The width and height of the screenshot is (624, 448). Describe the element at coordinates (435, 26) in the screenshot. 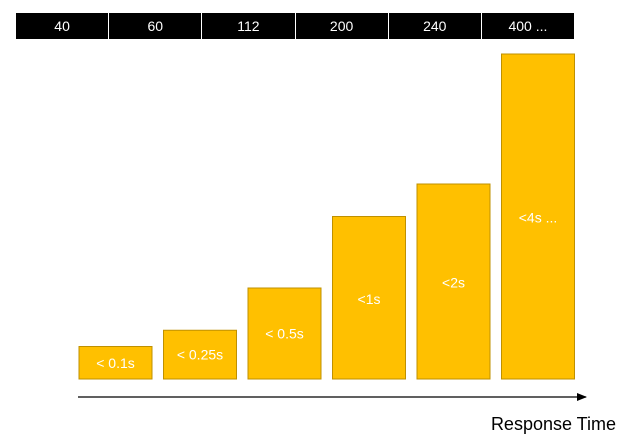

I see `top-value-cell: 240` at that location.